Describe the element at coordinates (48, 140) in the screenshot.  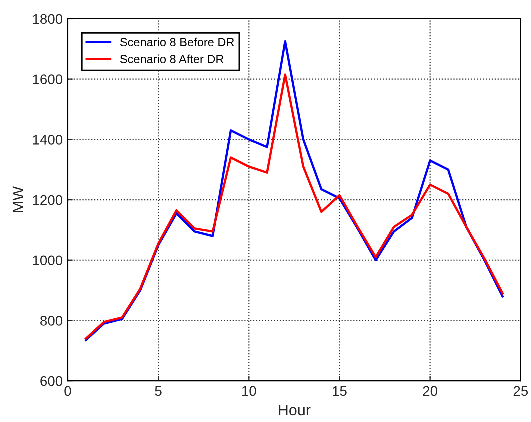
I see `y-tick-label: 1400` at that location.